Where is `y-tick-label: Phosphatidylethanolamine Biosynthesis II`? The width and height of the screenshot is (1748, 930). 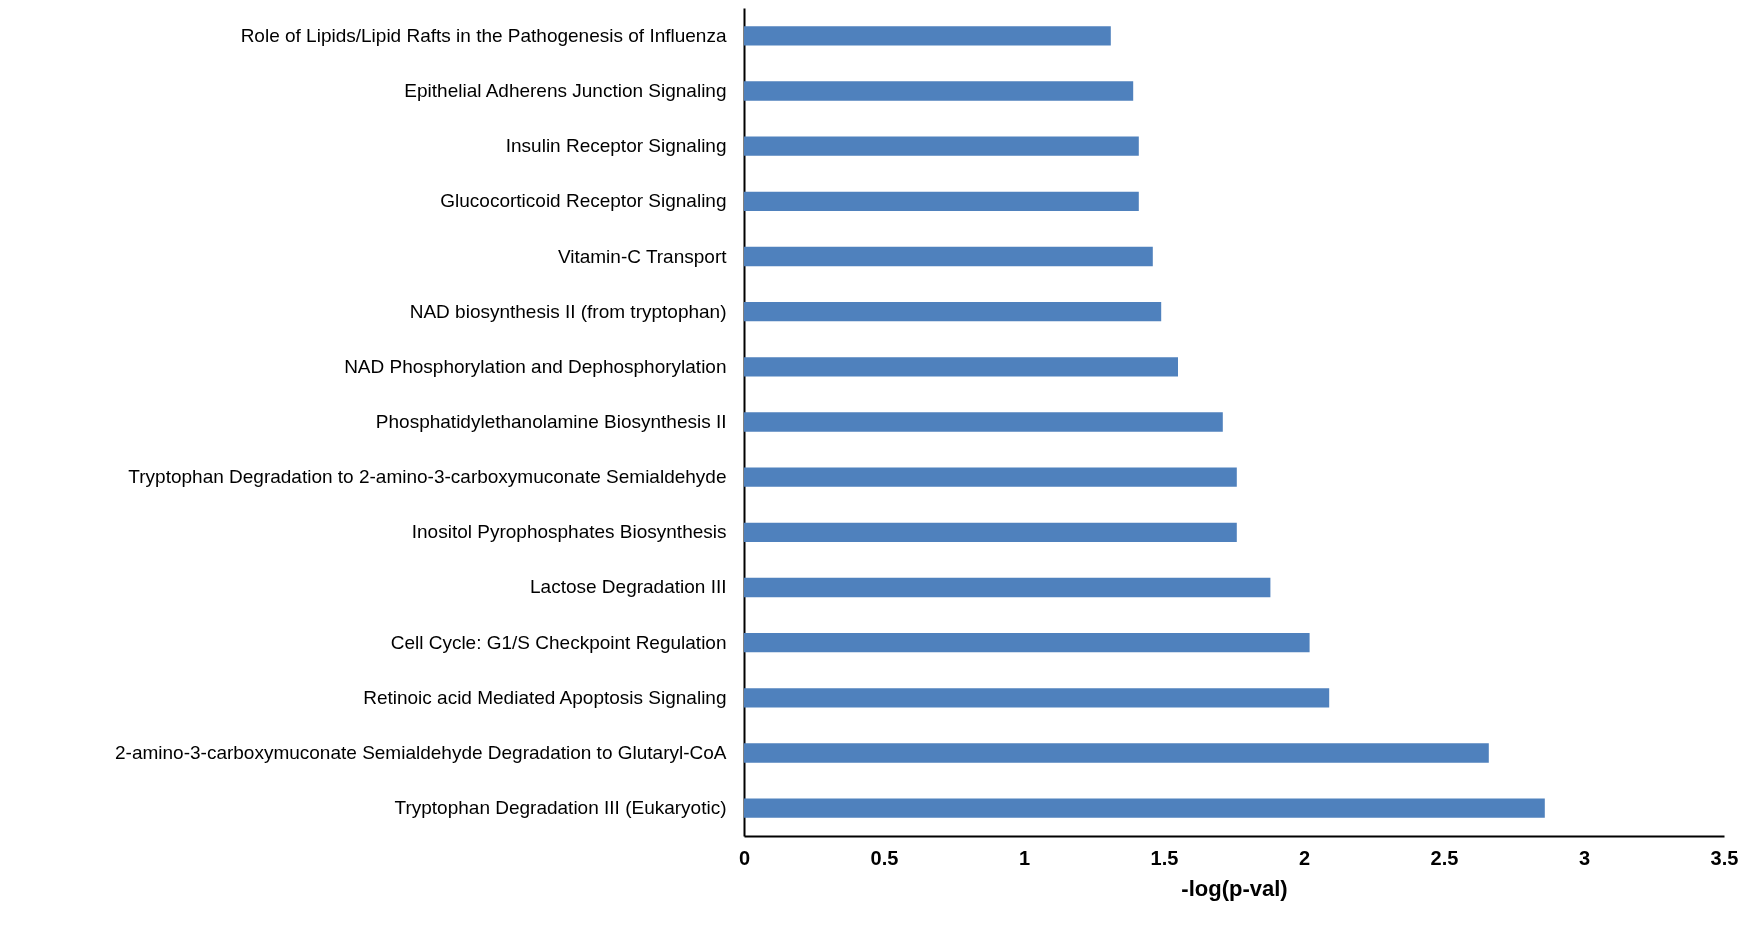 y-tick-label: Phosphatidylethanolamine Biosynthesis II is located at coordinates (551, 421).